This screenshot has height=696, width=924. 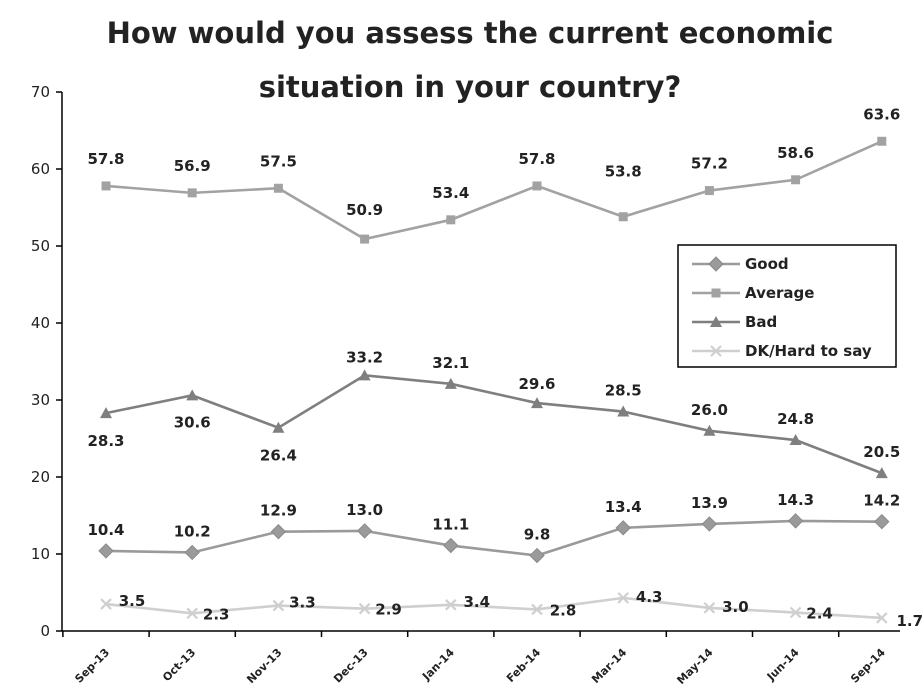 I want to click on data-label: 29.6, so click(x=536, y=384).